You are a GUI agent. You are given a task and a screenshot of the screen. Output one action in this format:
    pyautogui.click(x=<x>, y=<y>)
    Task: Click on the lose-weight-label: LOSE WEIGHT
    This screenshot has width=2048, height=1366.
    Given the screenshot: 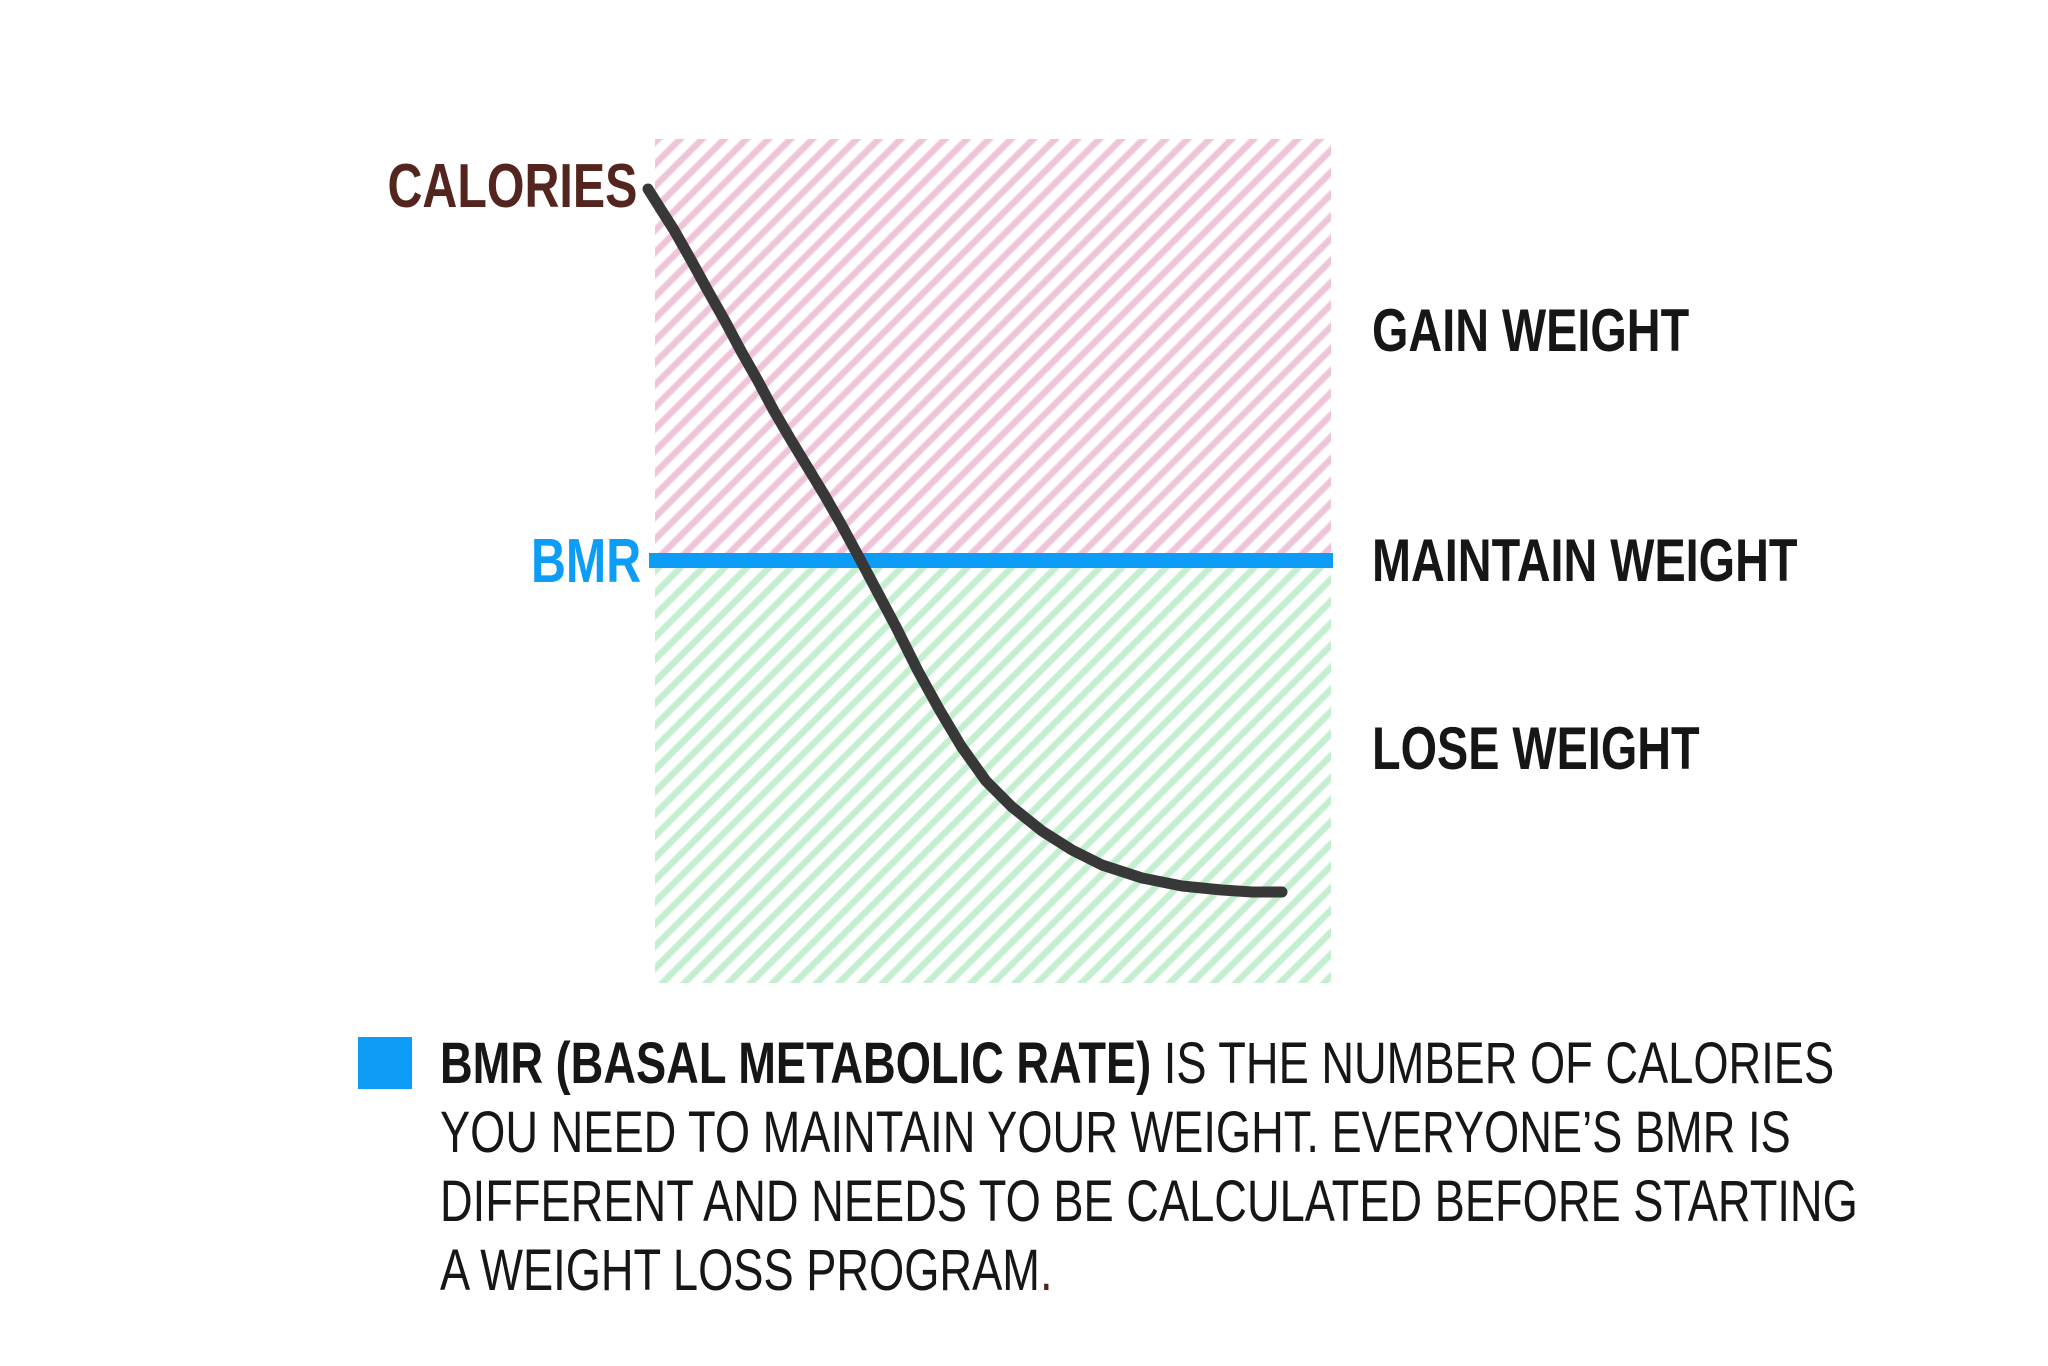 What is the action you would take?
    pyautogui.click(x=1536, y=748)
    